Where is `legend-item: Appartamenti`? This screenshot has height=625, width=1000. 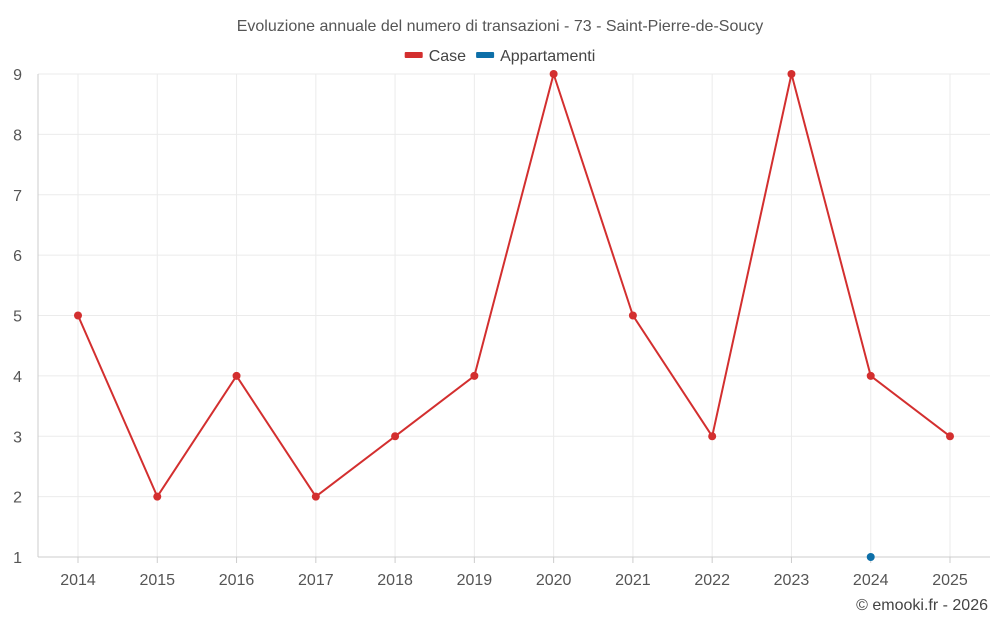 legend-item: Appartamenti is located at coordinates (535, 56).